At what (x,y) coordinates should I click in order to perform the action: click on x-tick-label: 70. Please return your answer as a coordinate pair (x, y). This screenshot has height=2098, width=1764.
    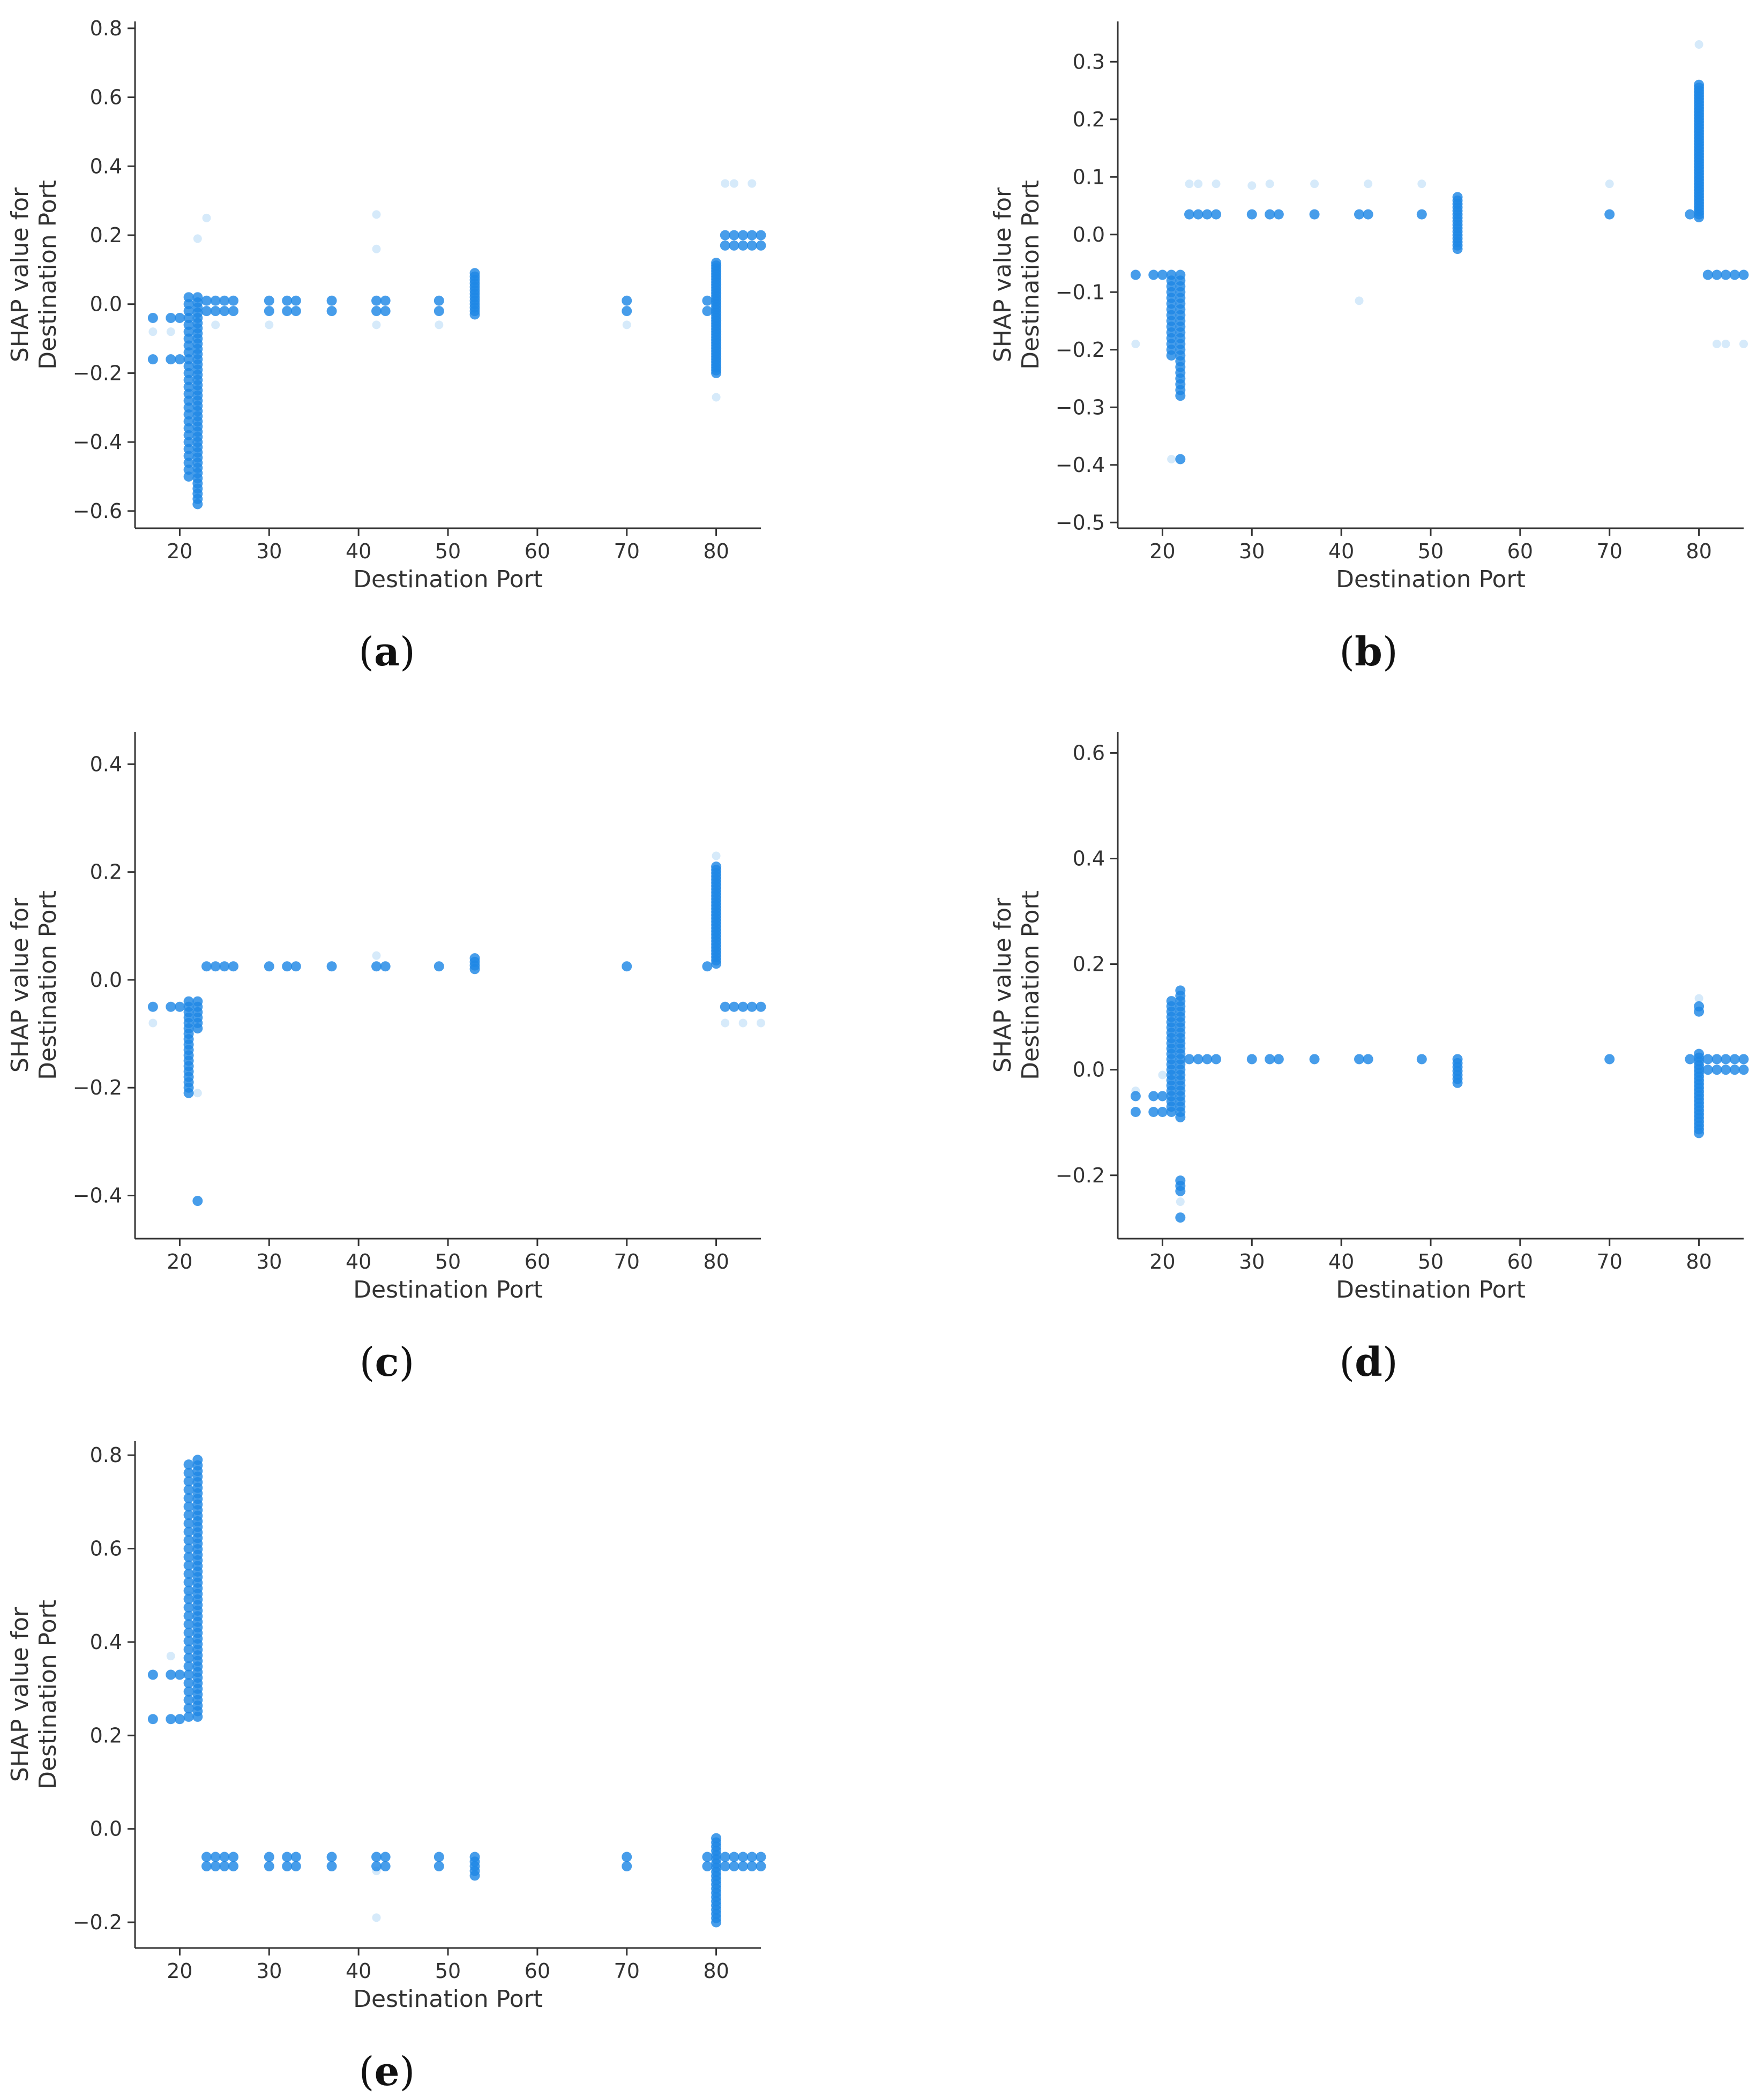
    Looking at the image, I should click on (1610, 1262).